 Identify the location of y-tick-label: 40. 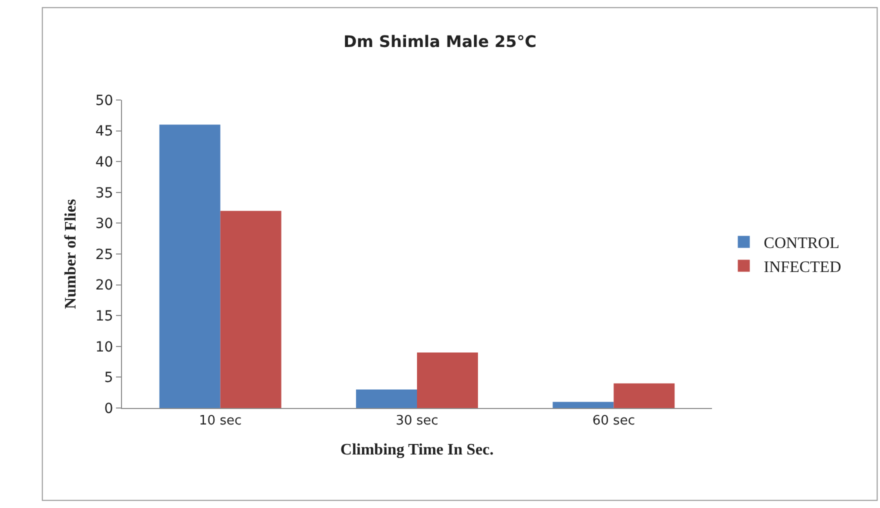
(104, 162).